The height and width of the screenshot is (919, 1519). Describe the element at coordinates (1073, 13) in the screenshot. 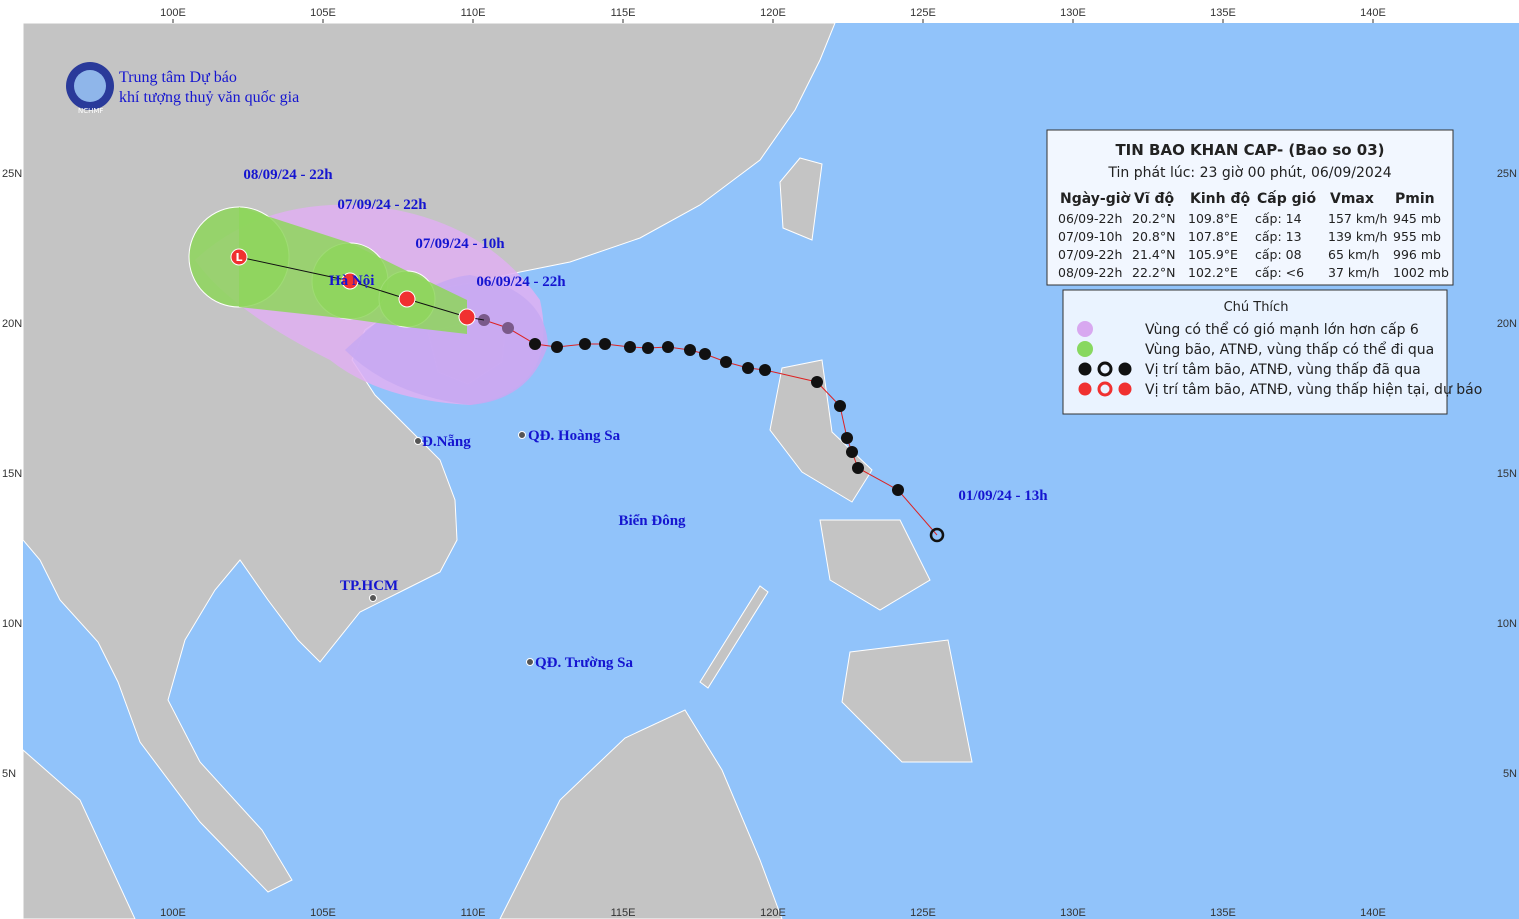

I see `lon-label: 130E` at that location.